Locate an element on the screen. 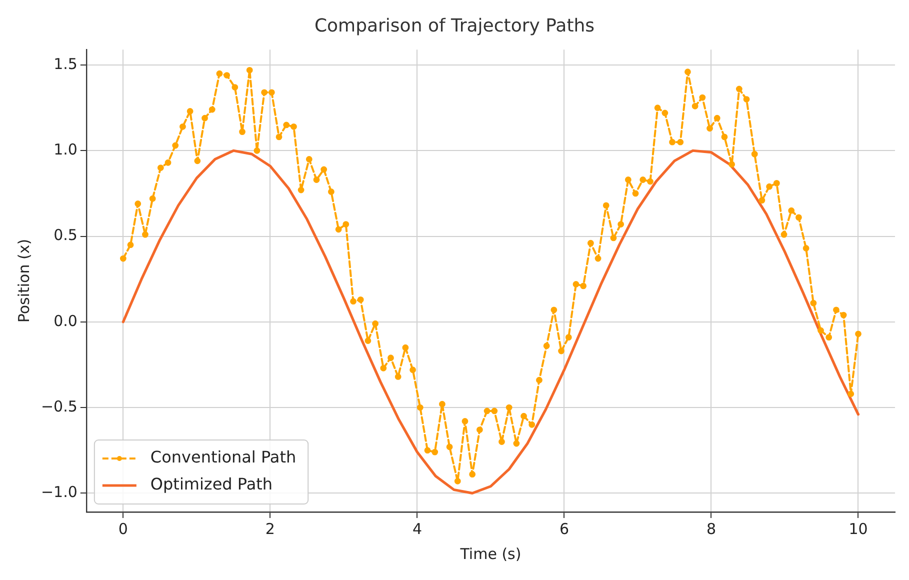  y-tick-label: 1.5 is located at coordinates (66, 63).